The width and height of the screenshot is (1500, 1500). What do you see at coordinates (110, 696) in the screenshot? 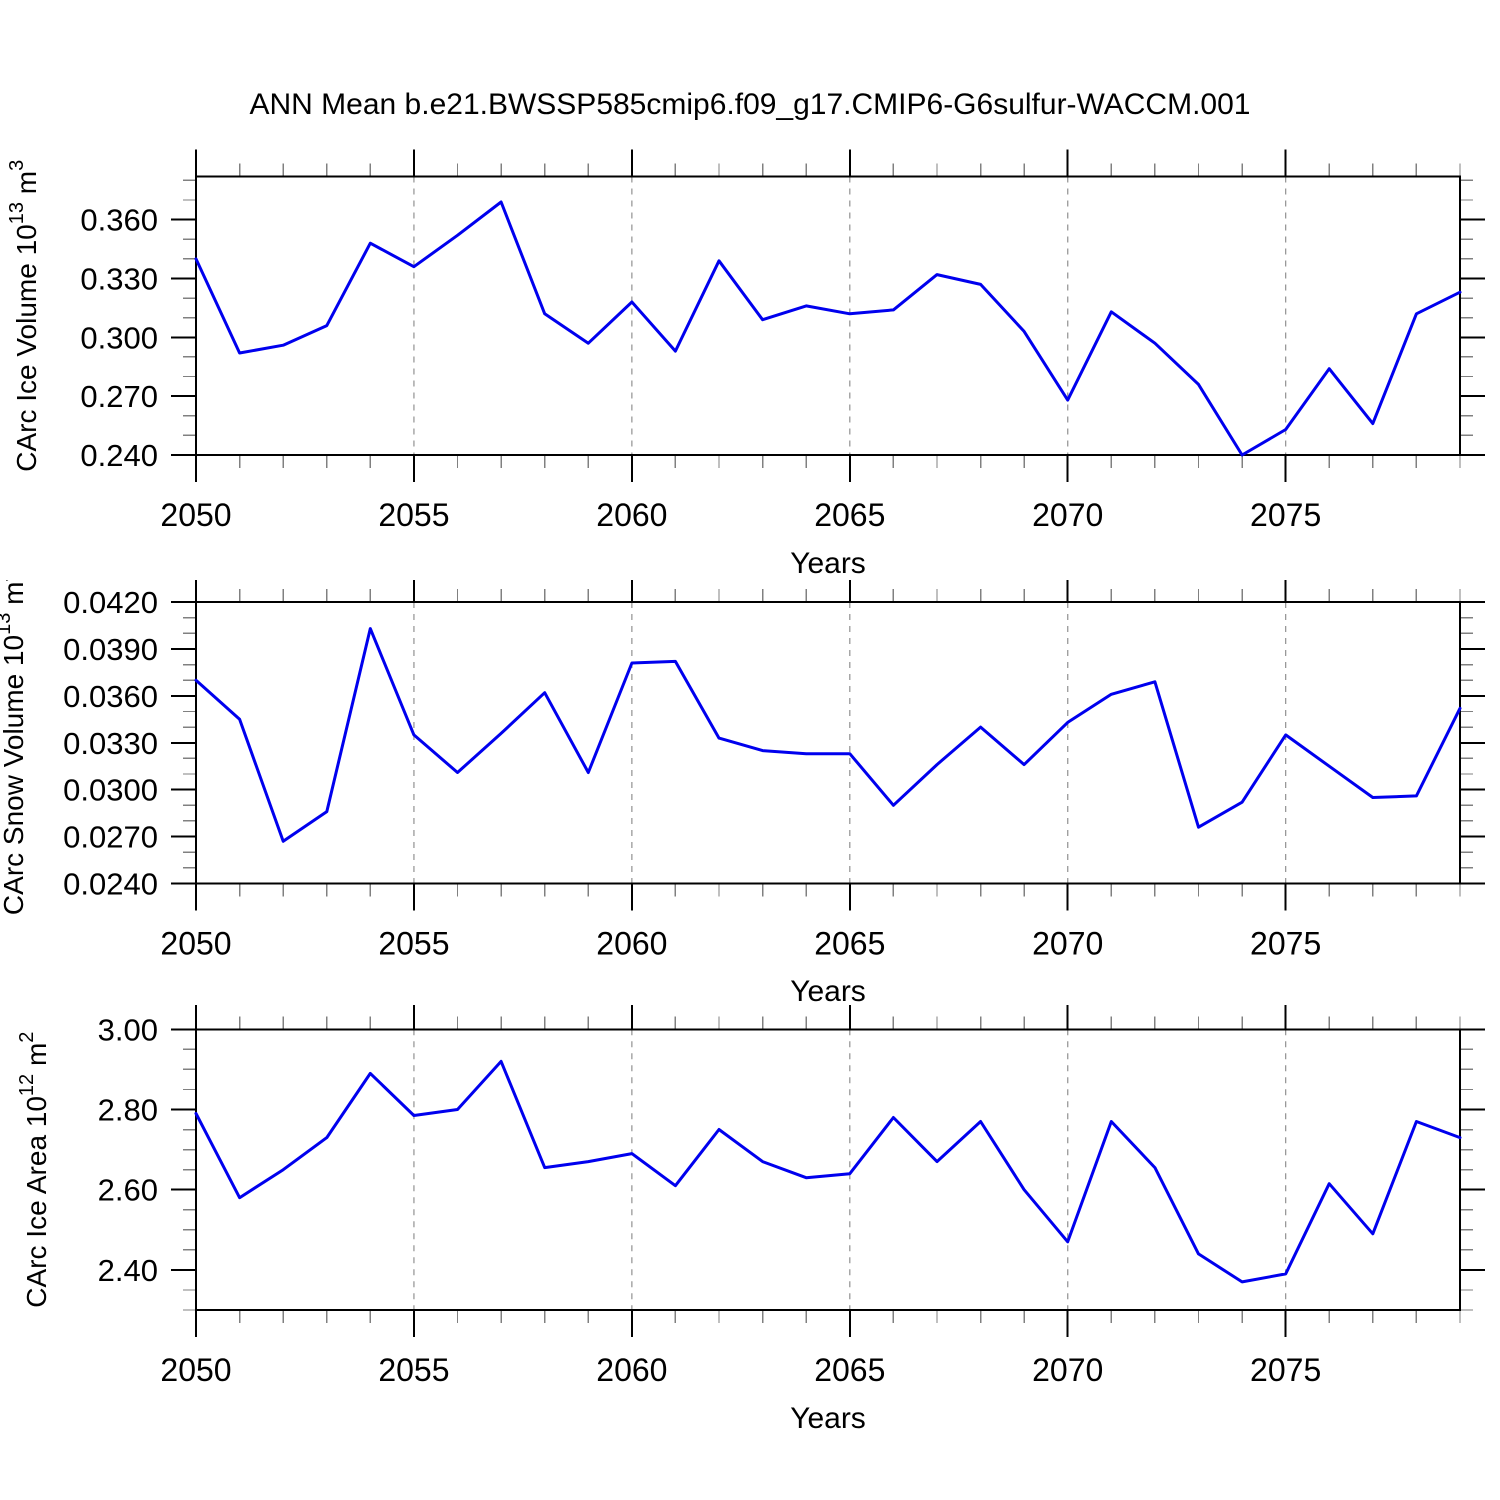
I see `y-tick-label: 0.0360` at bounding box center [110, 696].